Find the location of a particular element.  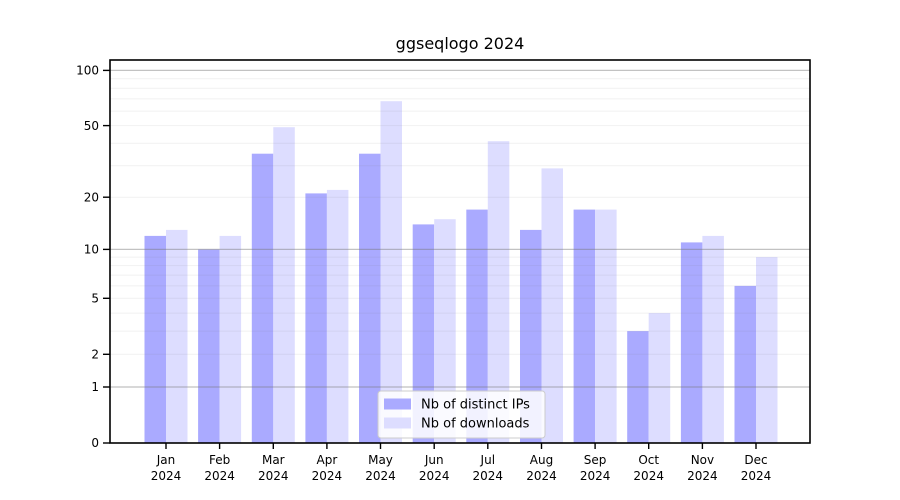

x-tick-label-year-jan: 2024 is located at coordinates (166, 476).